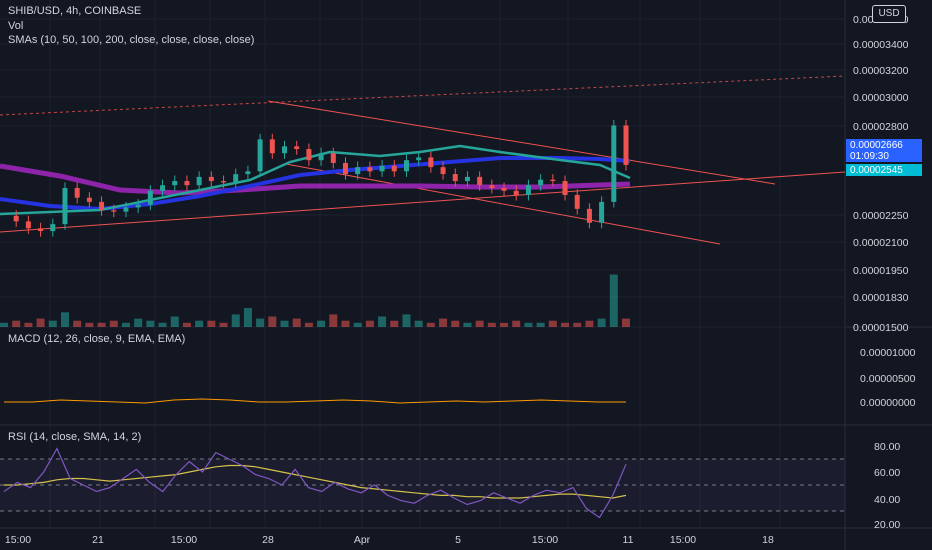  I want to click on sma-value-tag: 0.00002545, so click(884, 170).